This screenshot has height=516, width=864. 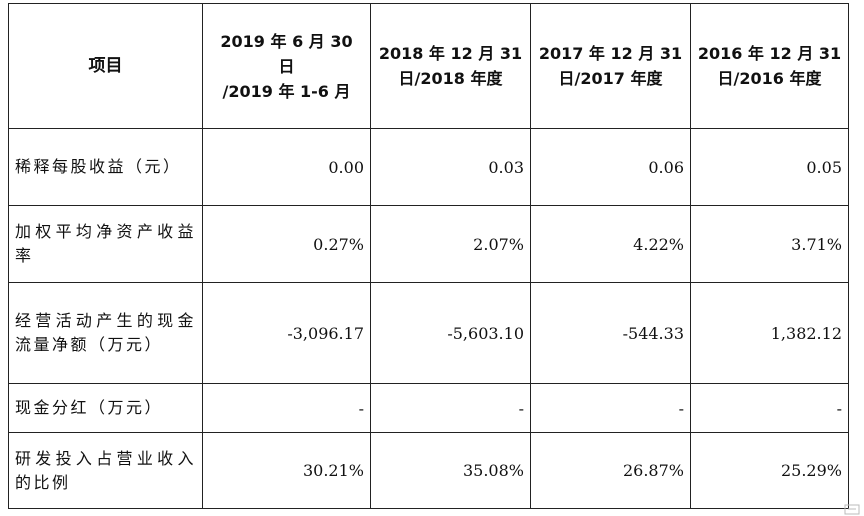 What do you see at coordinates (450, 66) in the screenshot?
I see `header-2018: 2018 年 12 月 31 日/2018 年度` at bounding box center [450, 66].